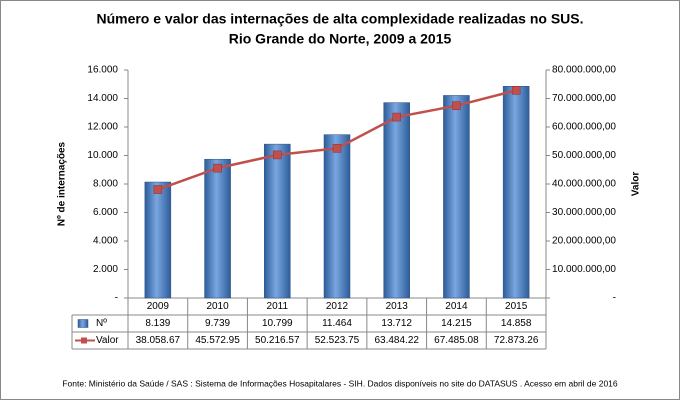  I want to click on x-tick-label: 2012, so click(337, 306).